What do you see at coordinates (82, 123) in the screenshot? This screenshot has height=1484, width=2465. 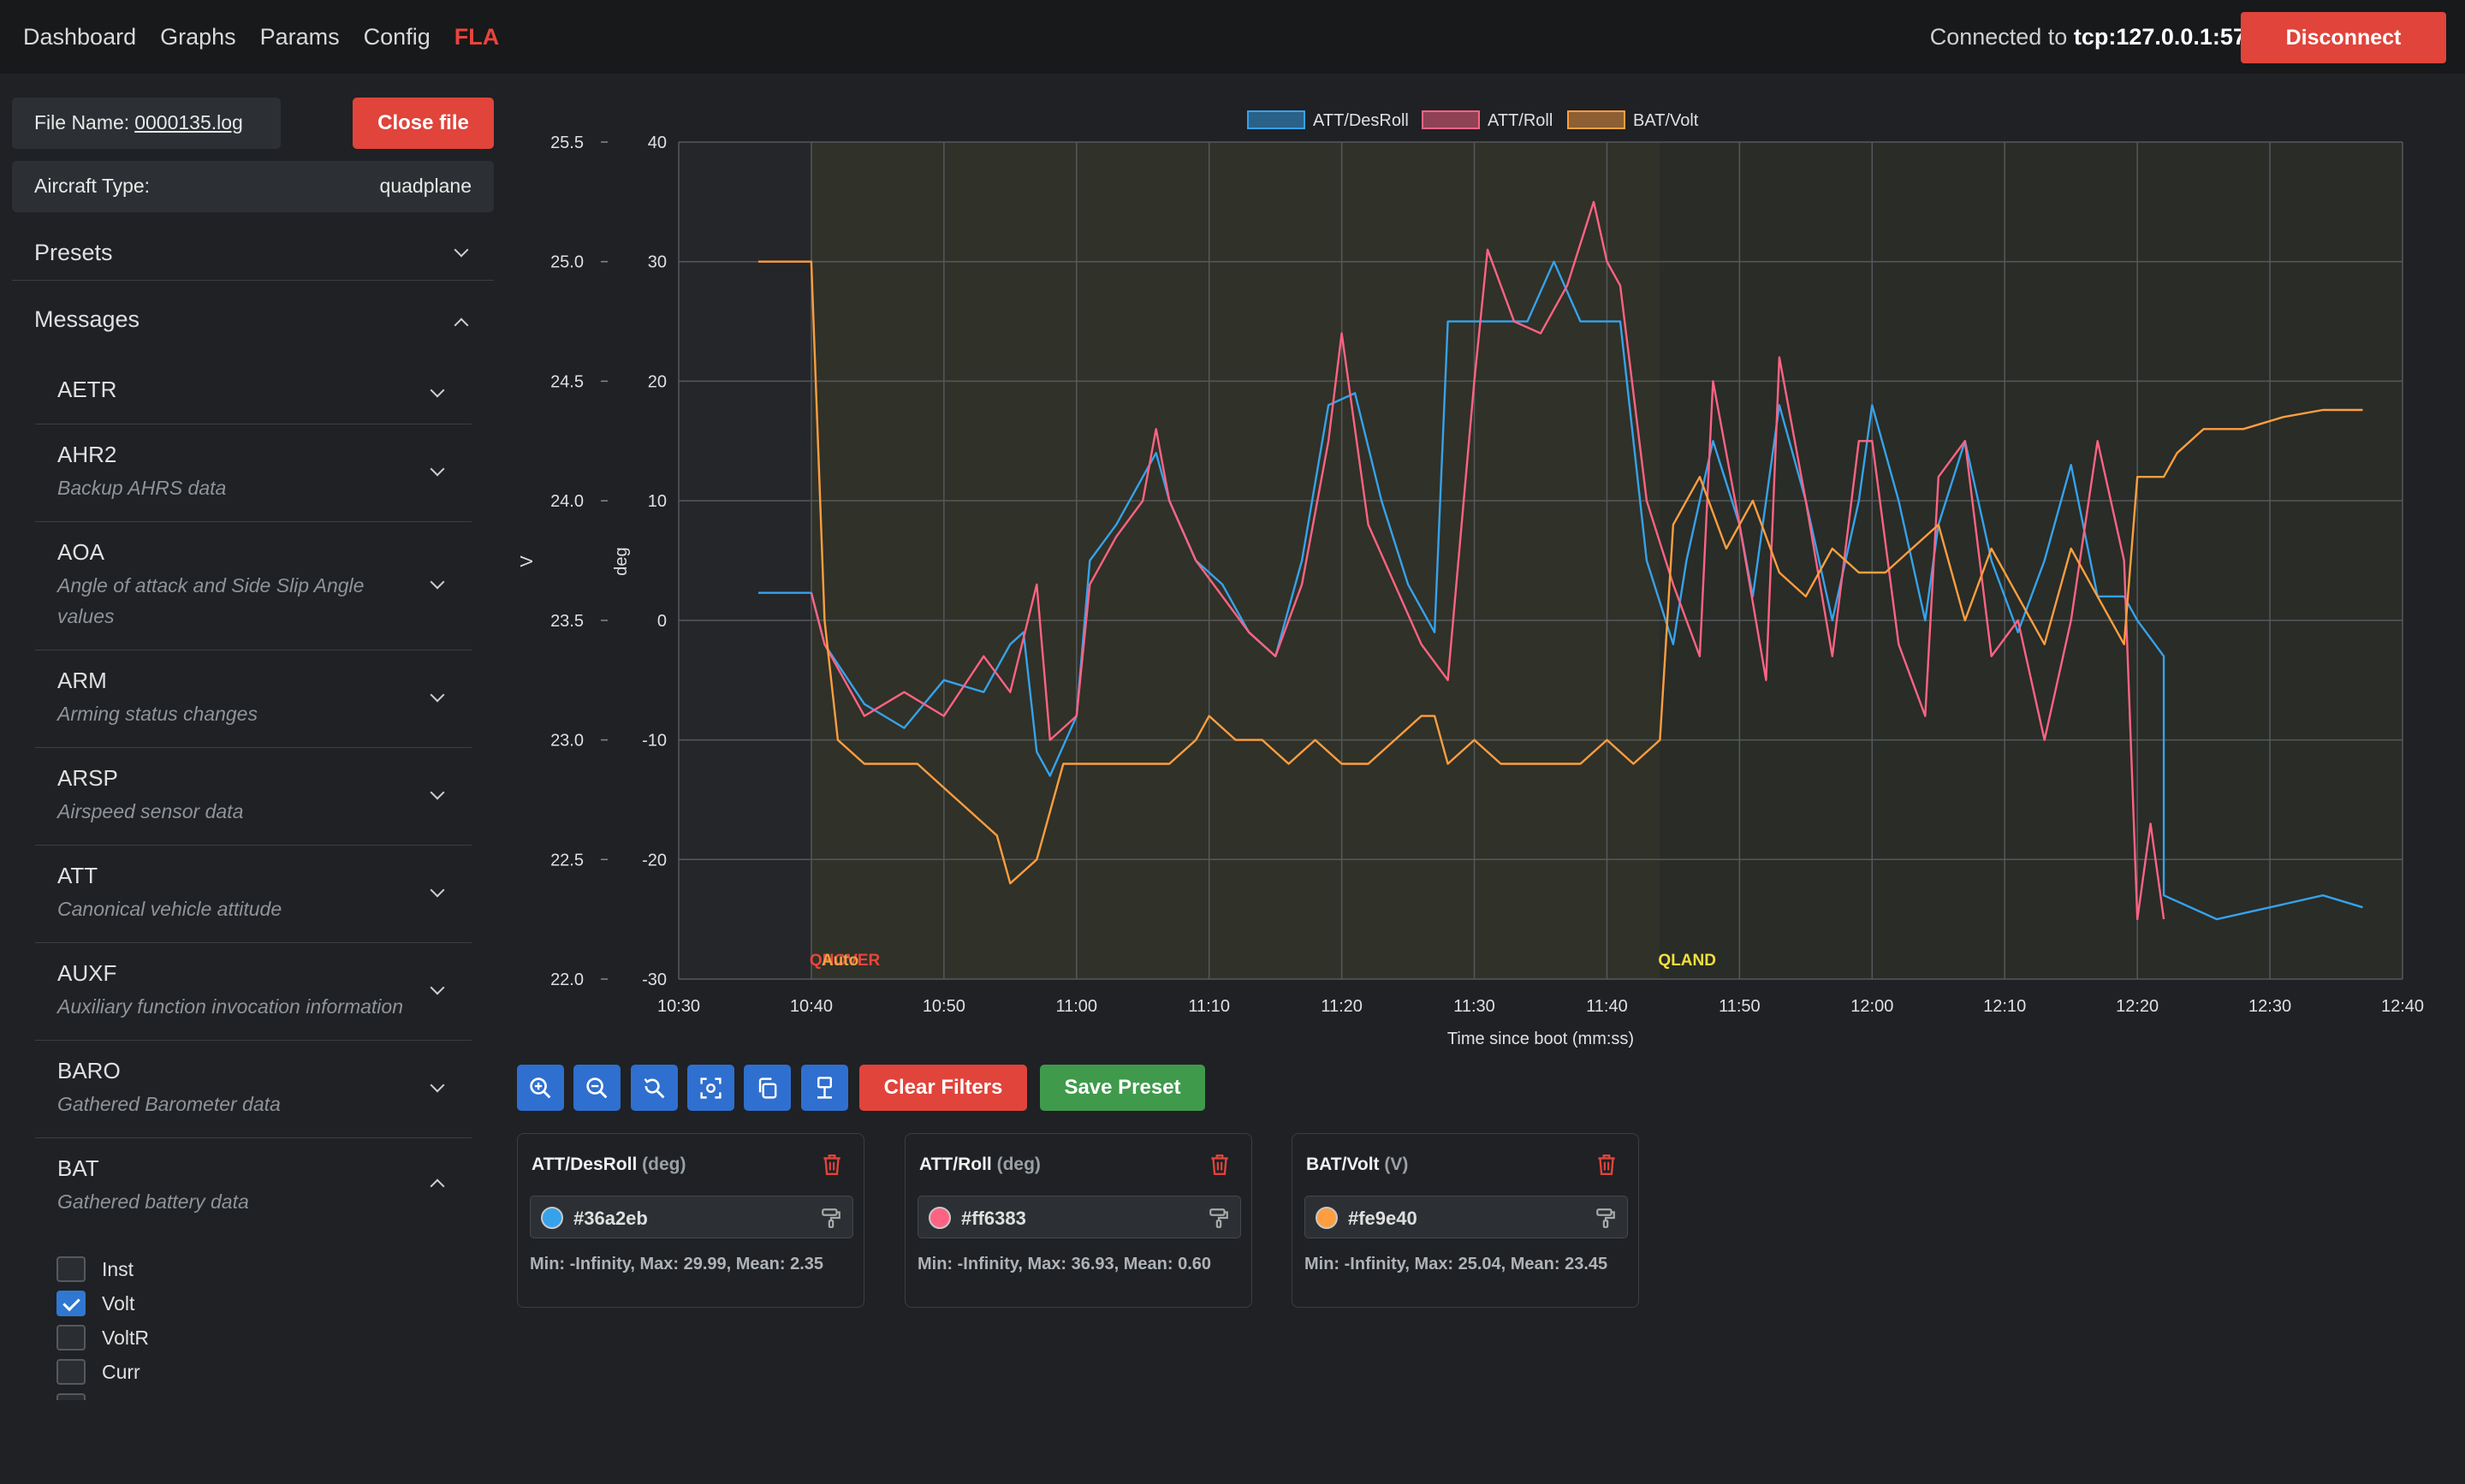 I see `file-name-label: File Name:` at bounding box center [82, 123].